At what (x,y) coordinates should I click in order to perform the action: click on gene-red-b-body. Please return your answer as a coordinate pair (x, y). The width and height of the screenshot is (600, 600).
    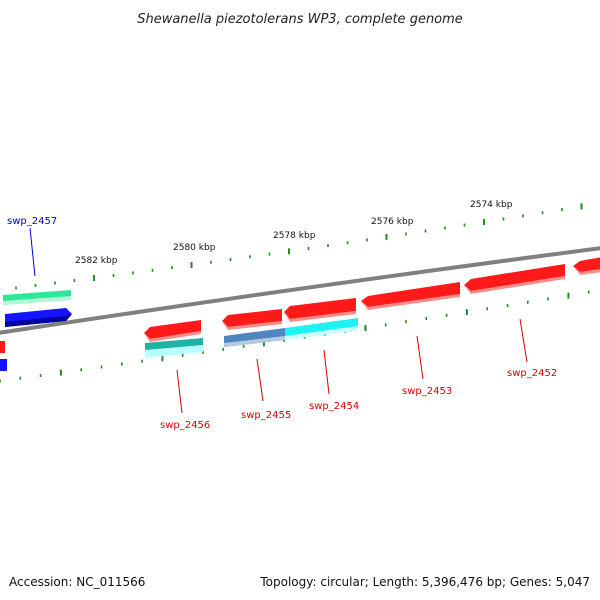
    Looking at the image, I should click on (252, 318).